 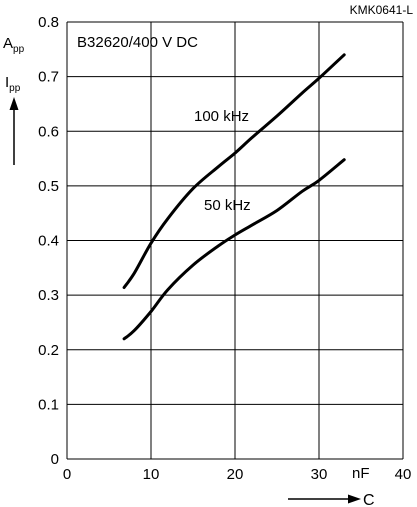 I want to click on x-tick-label: 30, so click(x=319, y=474).